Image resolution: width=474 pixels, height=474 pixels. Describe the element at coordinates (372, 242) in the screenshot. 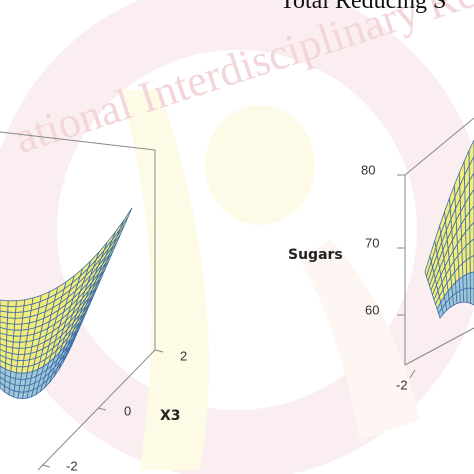

I see `tick-label: 70` at that location.